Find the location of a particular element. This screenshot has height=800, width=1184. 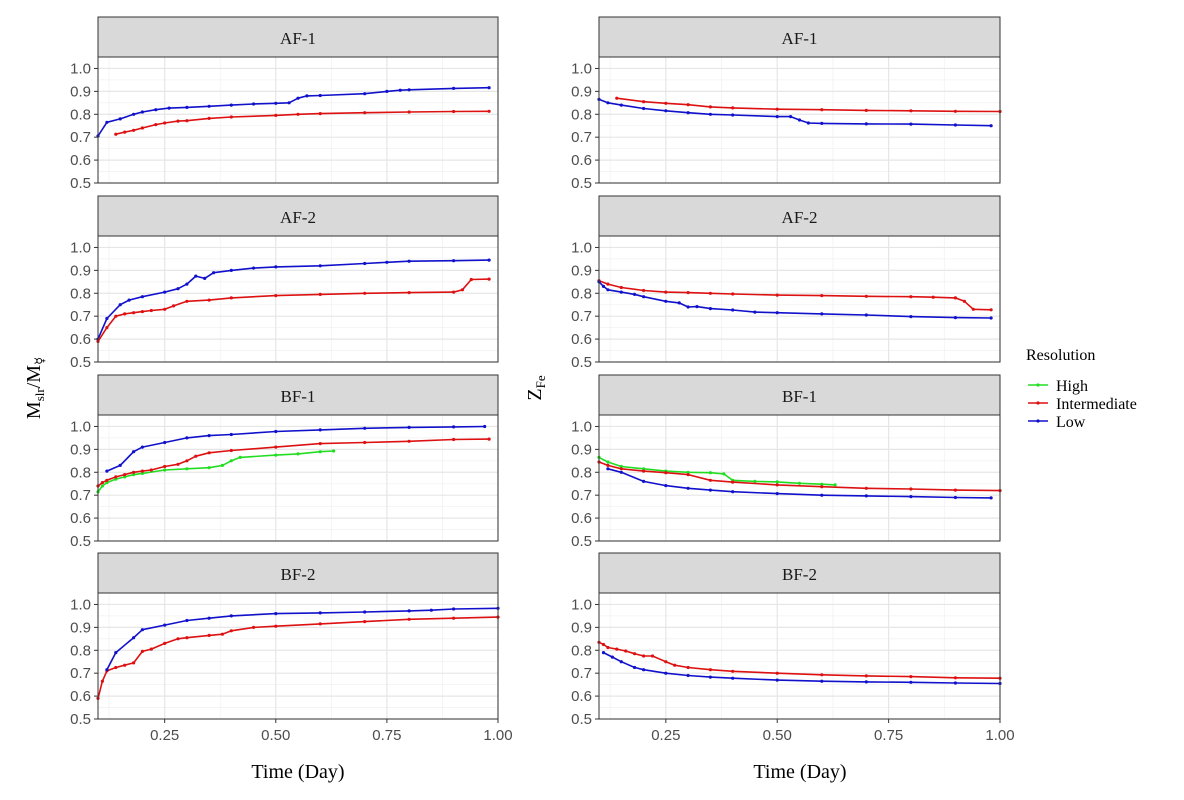

strip-label-c0-bf-1: BF-1 is located at coordinates (298, 396).